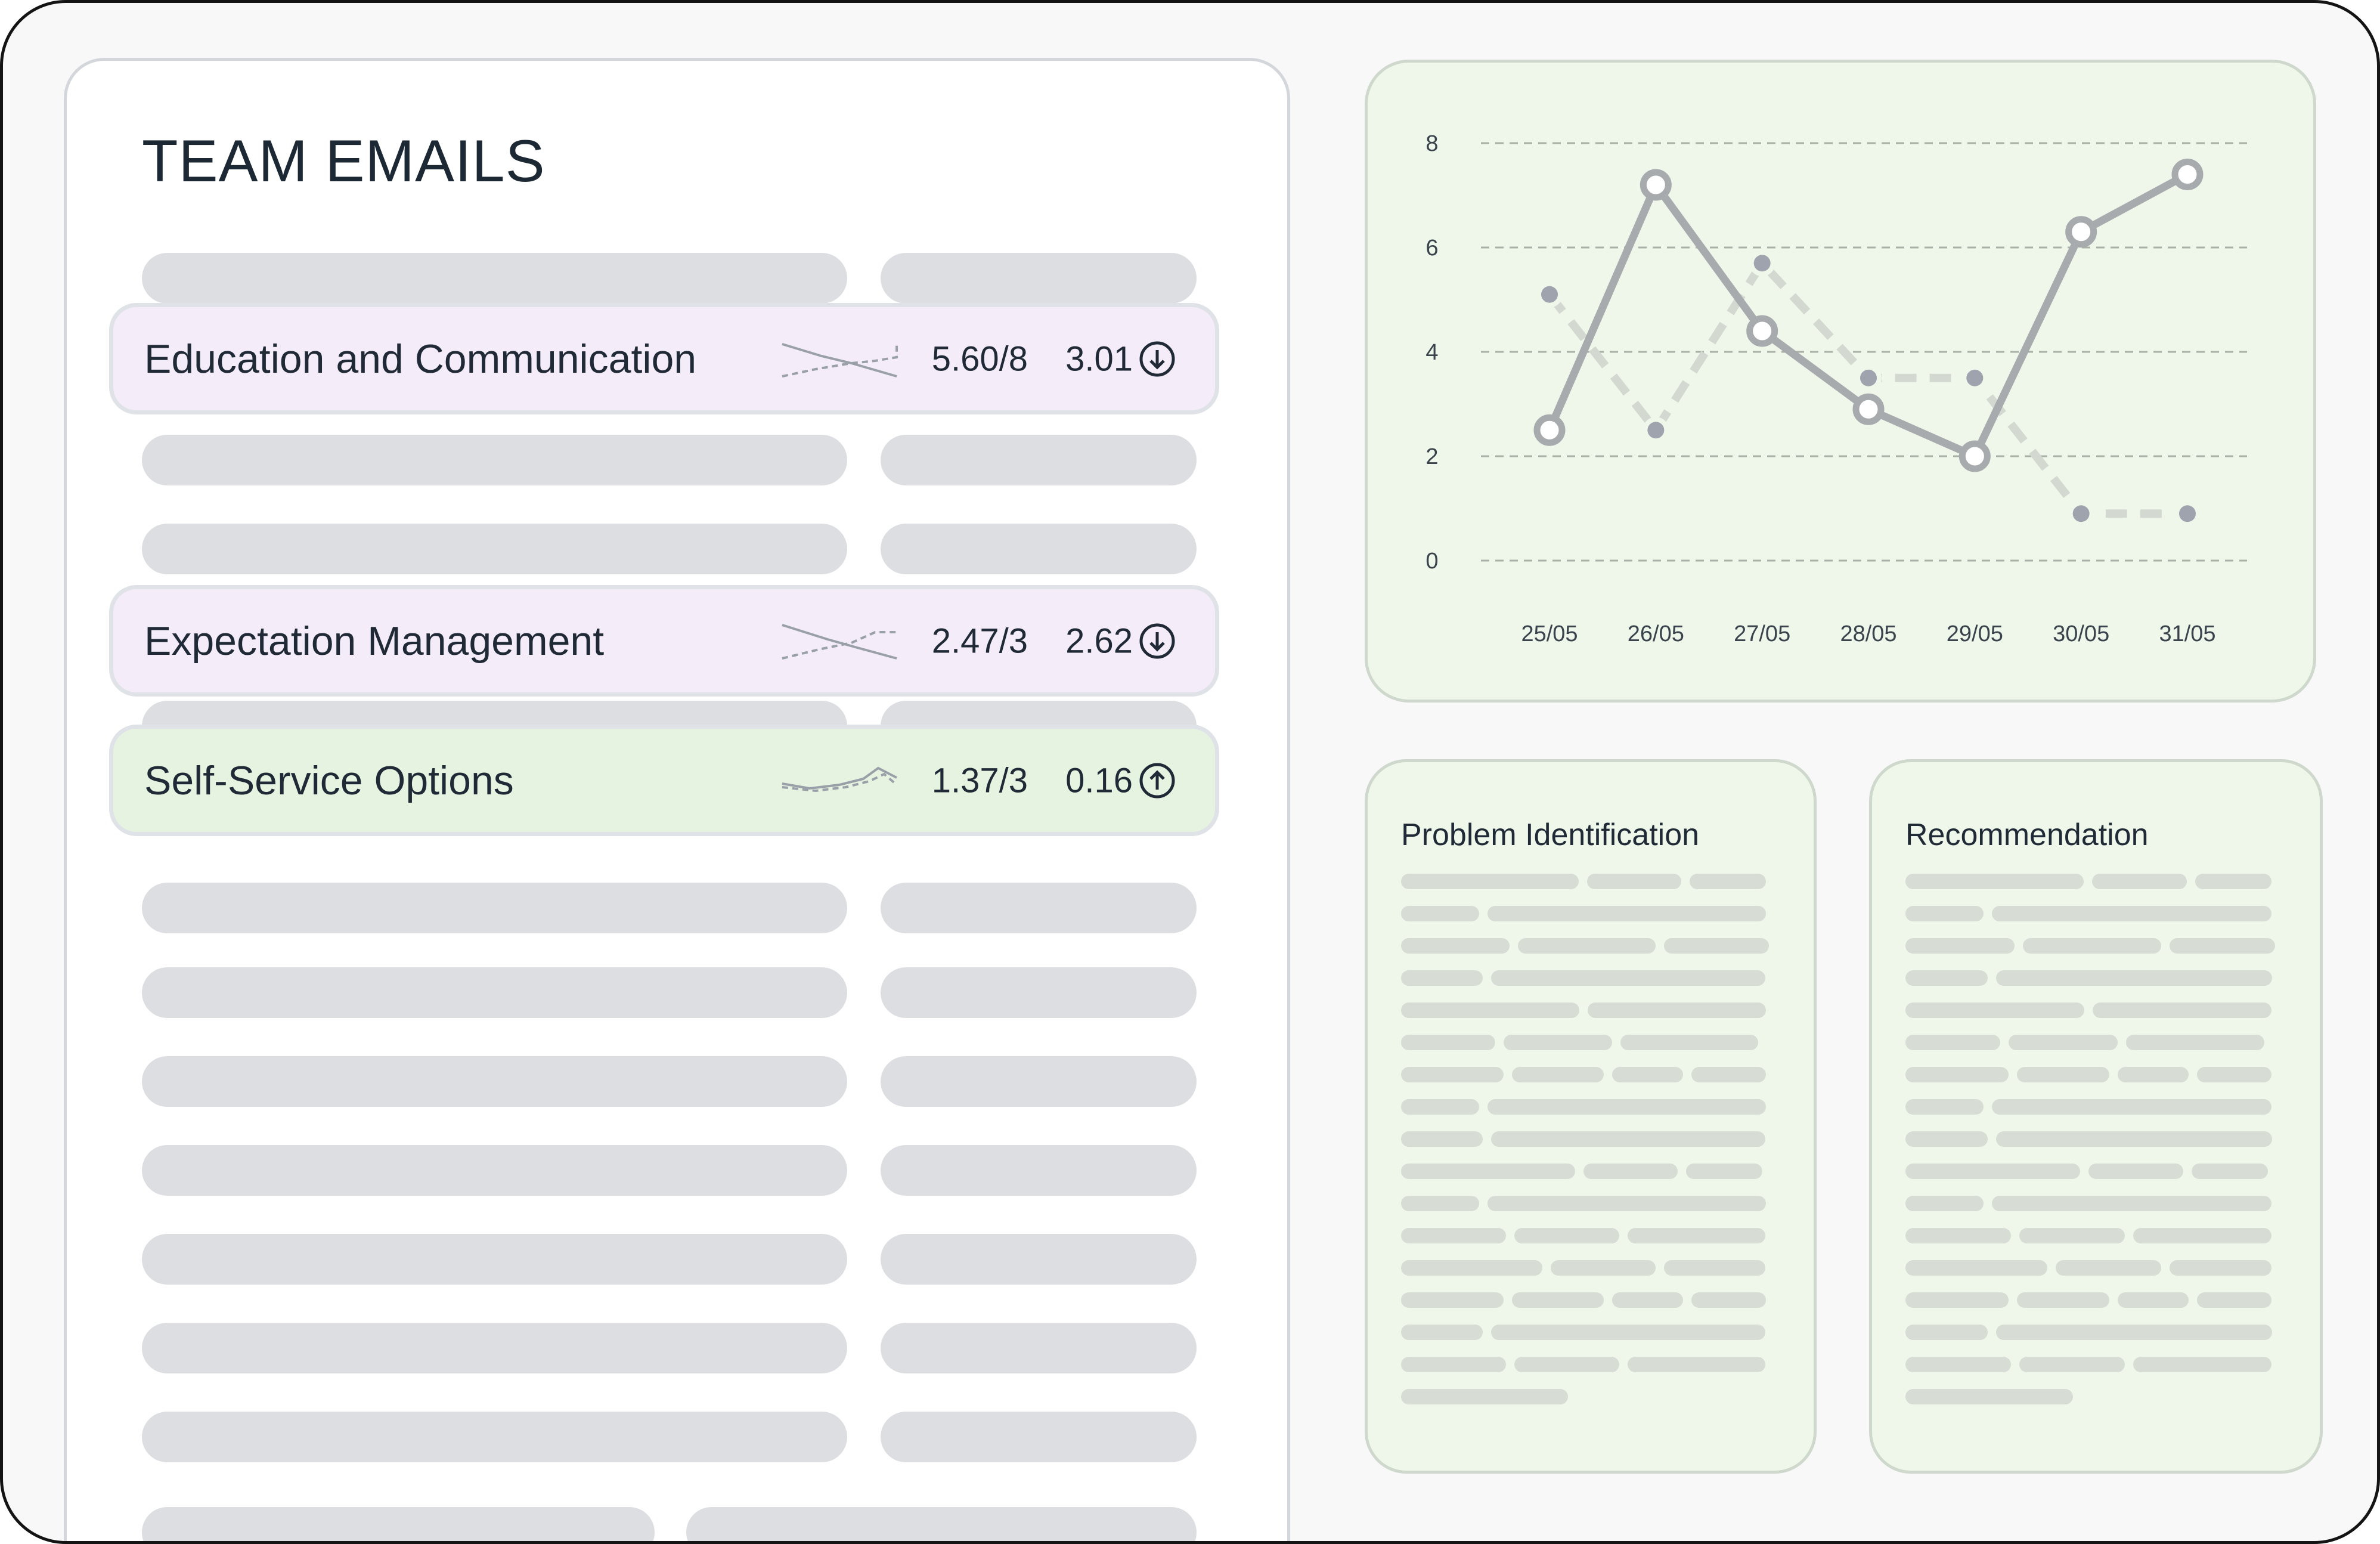  Describe the element at coordinates (1431, 248) in the screenshot. I see `y-tick-label: 6` at that location.